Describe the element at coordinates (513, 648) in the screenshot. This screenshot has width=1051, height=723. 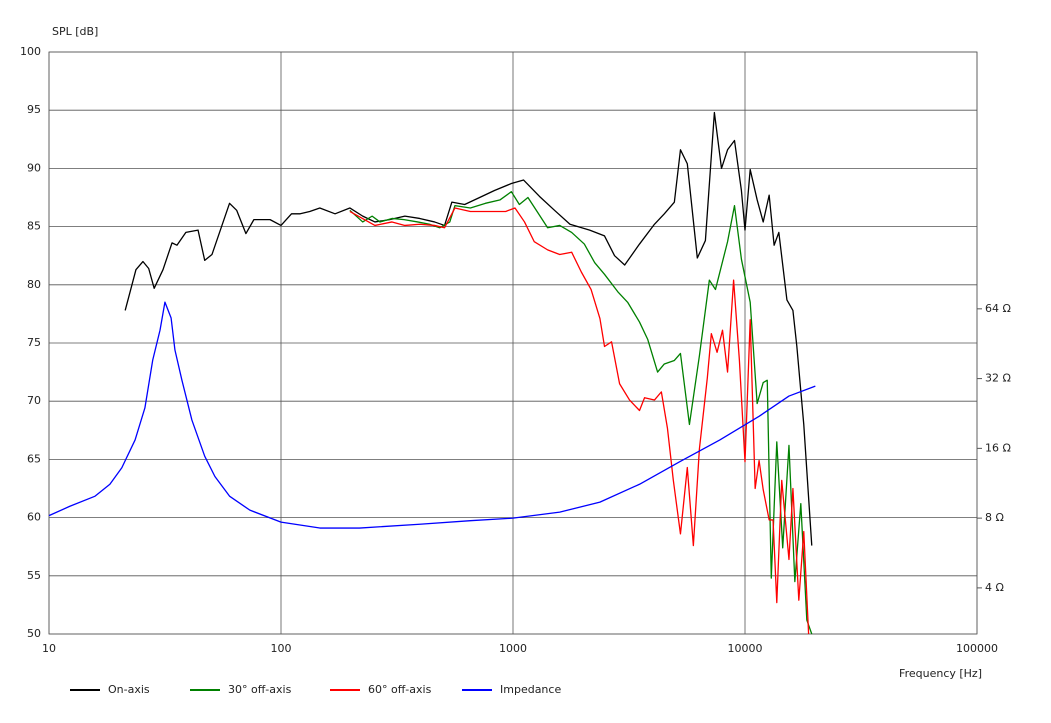
I see `x-tick-label: 1000` at that location.